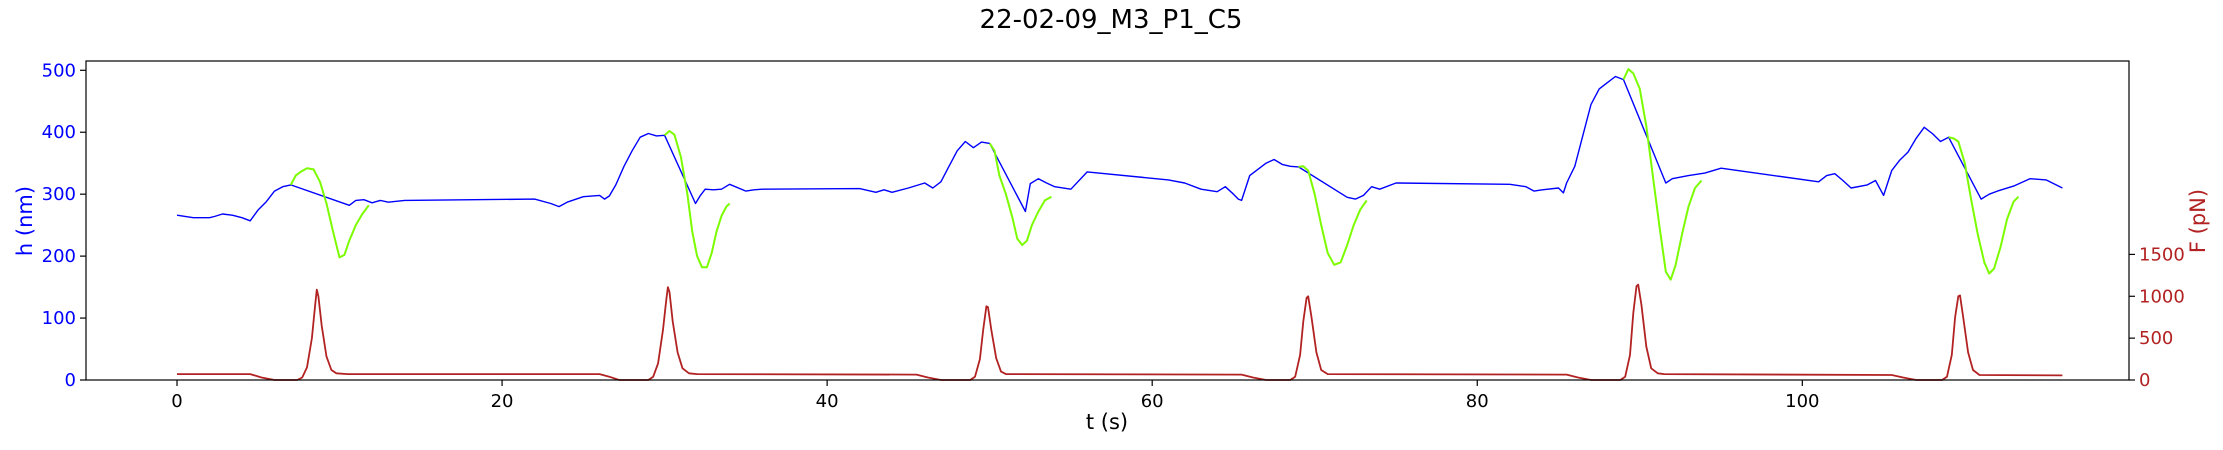 The width and height of the screenshot is (2223, 450). What do you see at coordinates (64, 225) in the screenshot?
I see `left-y-axis-ticks: 0 100 200 300 400 500` at bounding box center [64, 225].